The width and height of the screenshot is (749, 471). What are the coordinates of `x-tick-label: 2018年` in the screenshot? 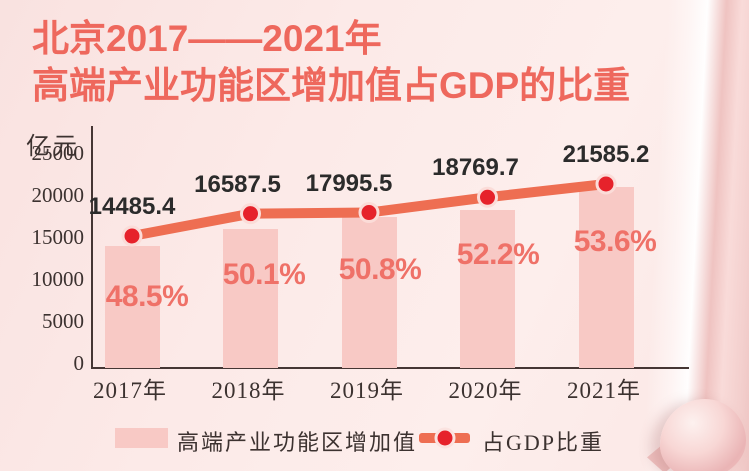 It's located at (248, 390).